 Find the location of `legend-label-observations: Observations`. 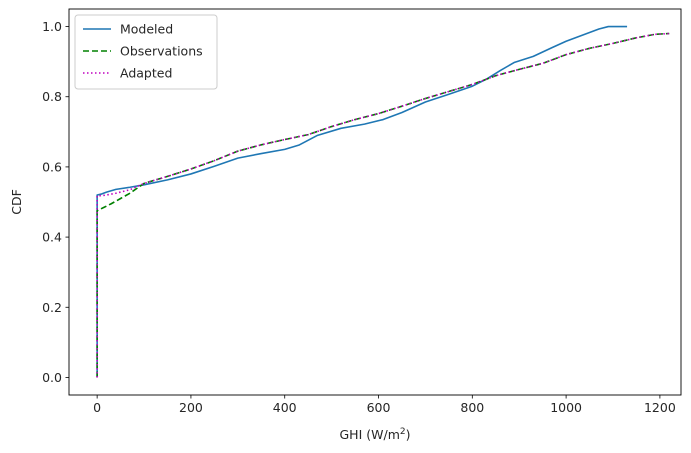

legend-label-observations: Observations is located at coordinates (161, 51).